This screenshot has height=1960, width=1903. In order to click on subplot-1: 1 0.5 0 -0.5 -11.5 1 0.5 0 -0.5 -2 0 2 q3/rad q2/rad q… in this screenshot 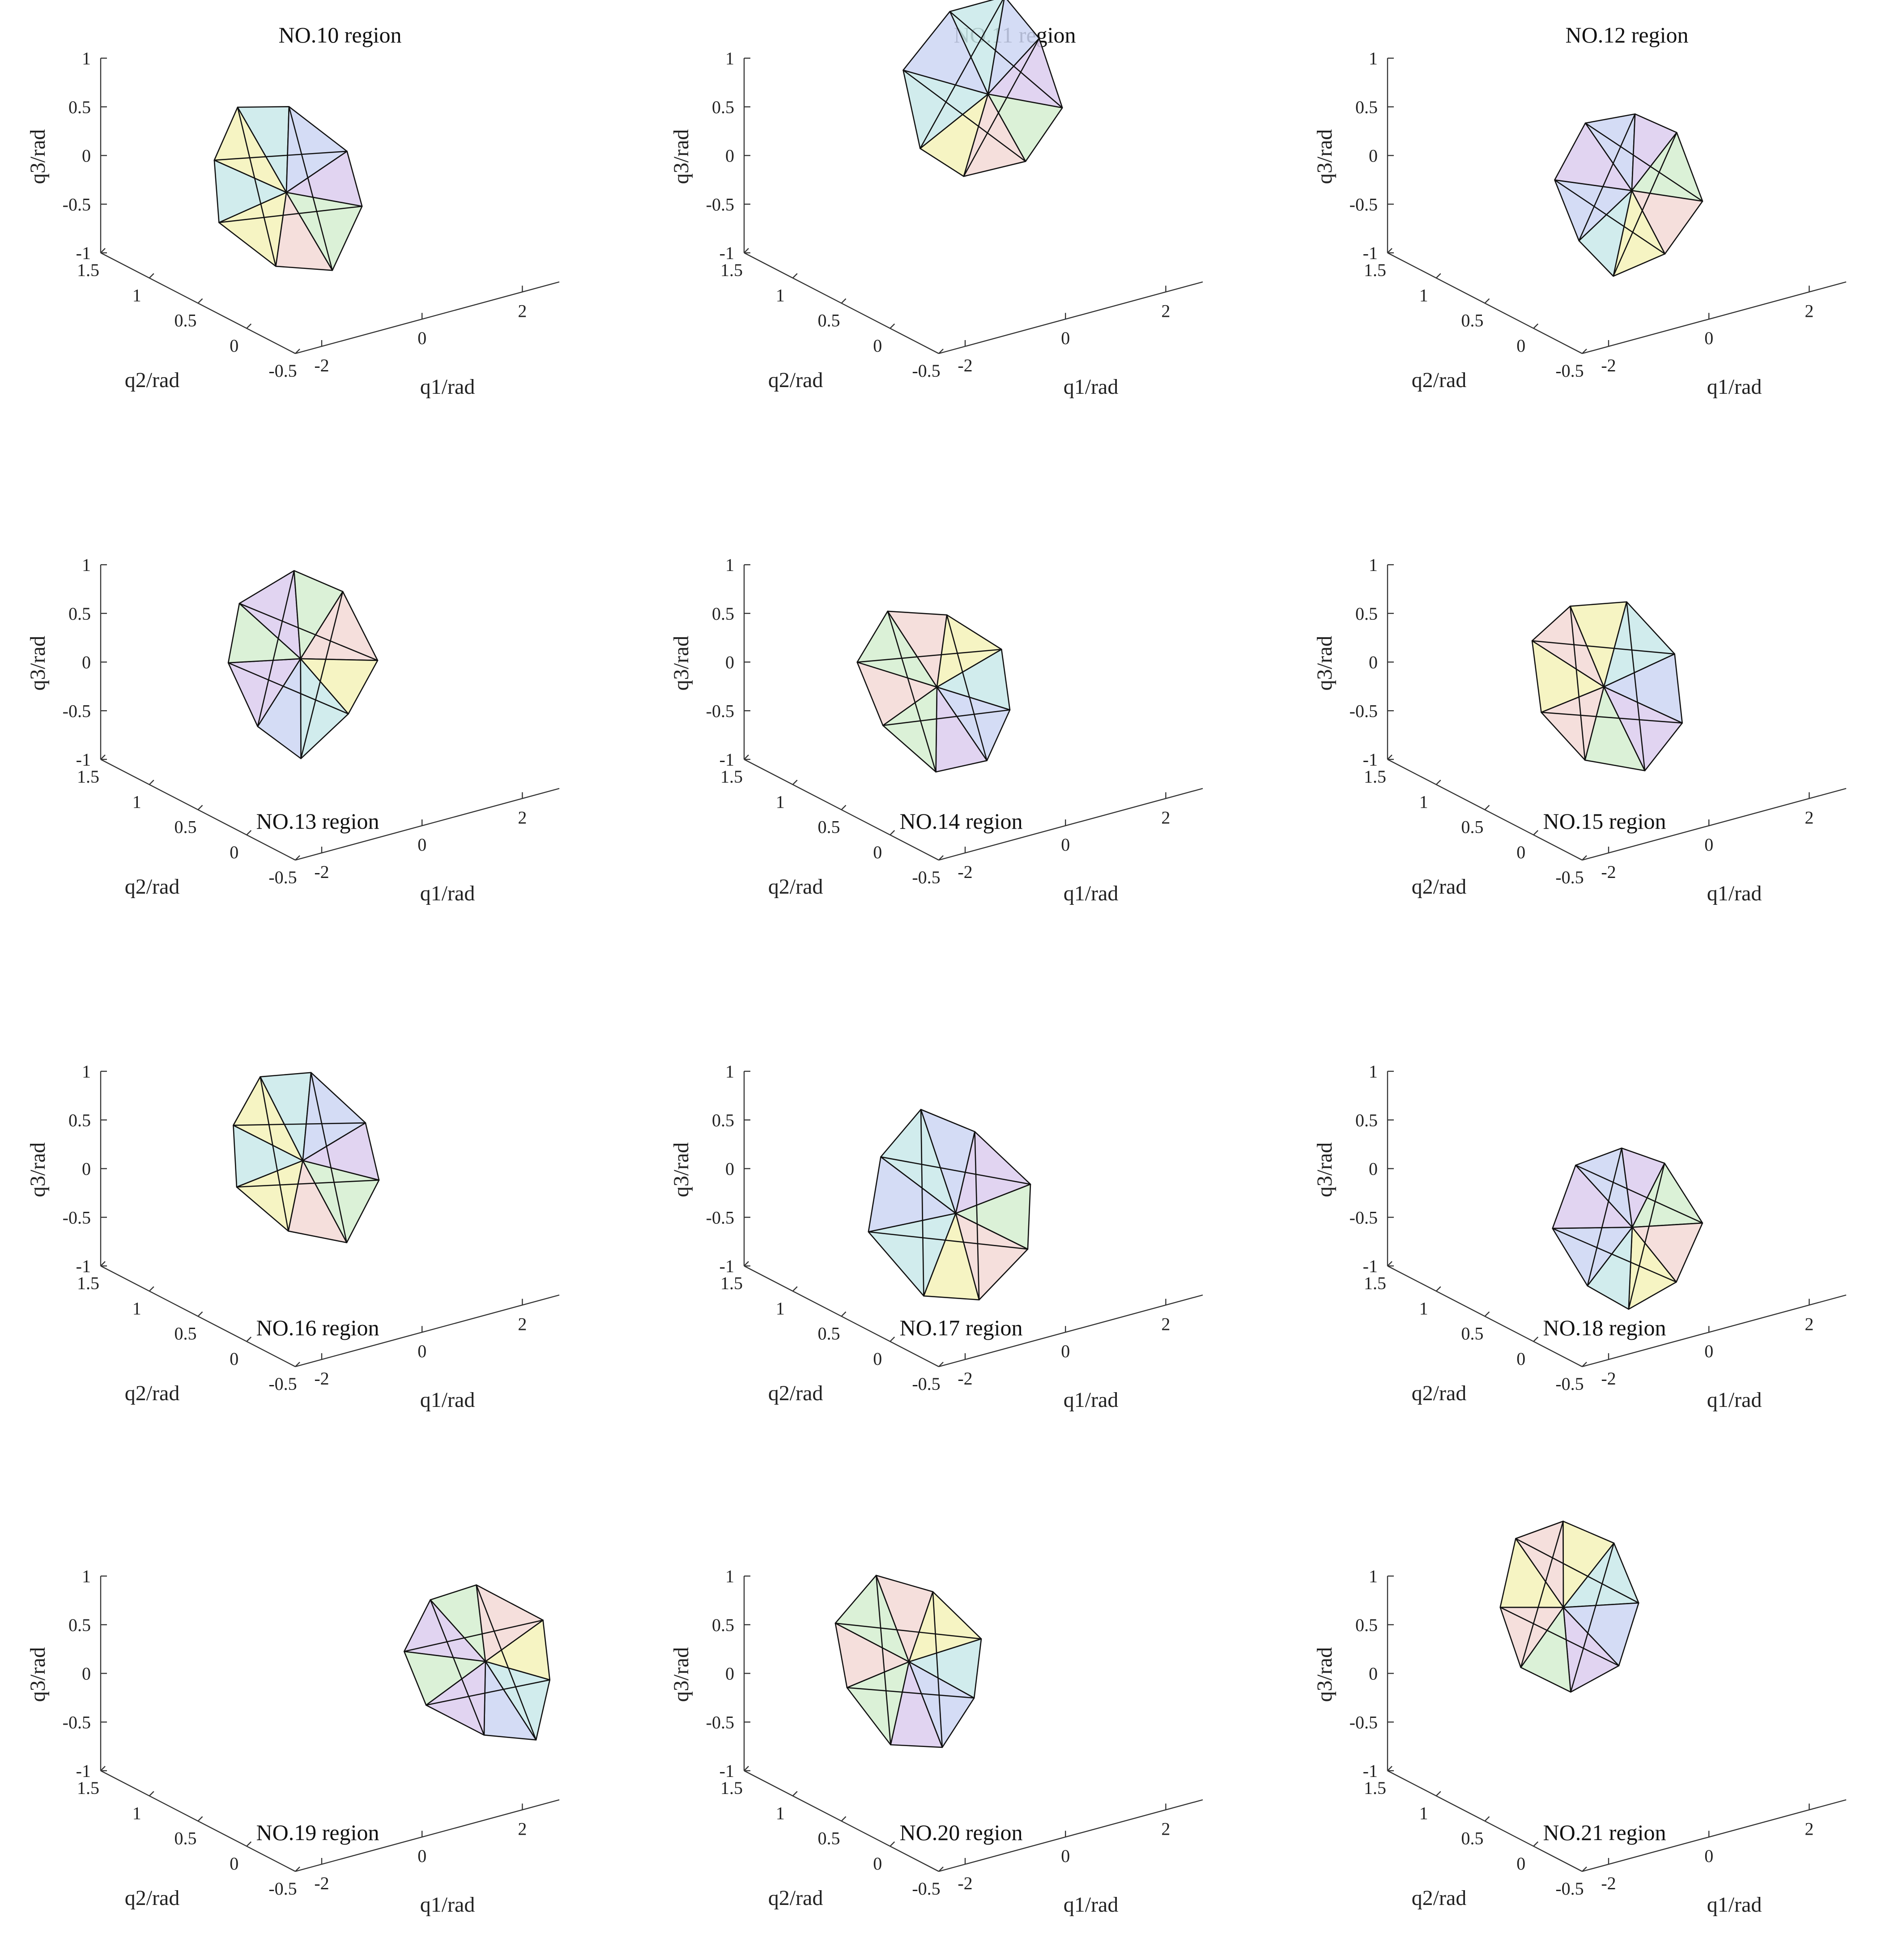, I will do `click(293, 210)`.